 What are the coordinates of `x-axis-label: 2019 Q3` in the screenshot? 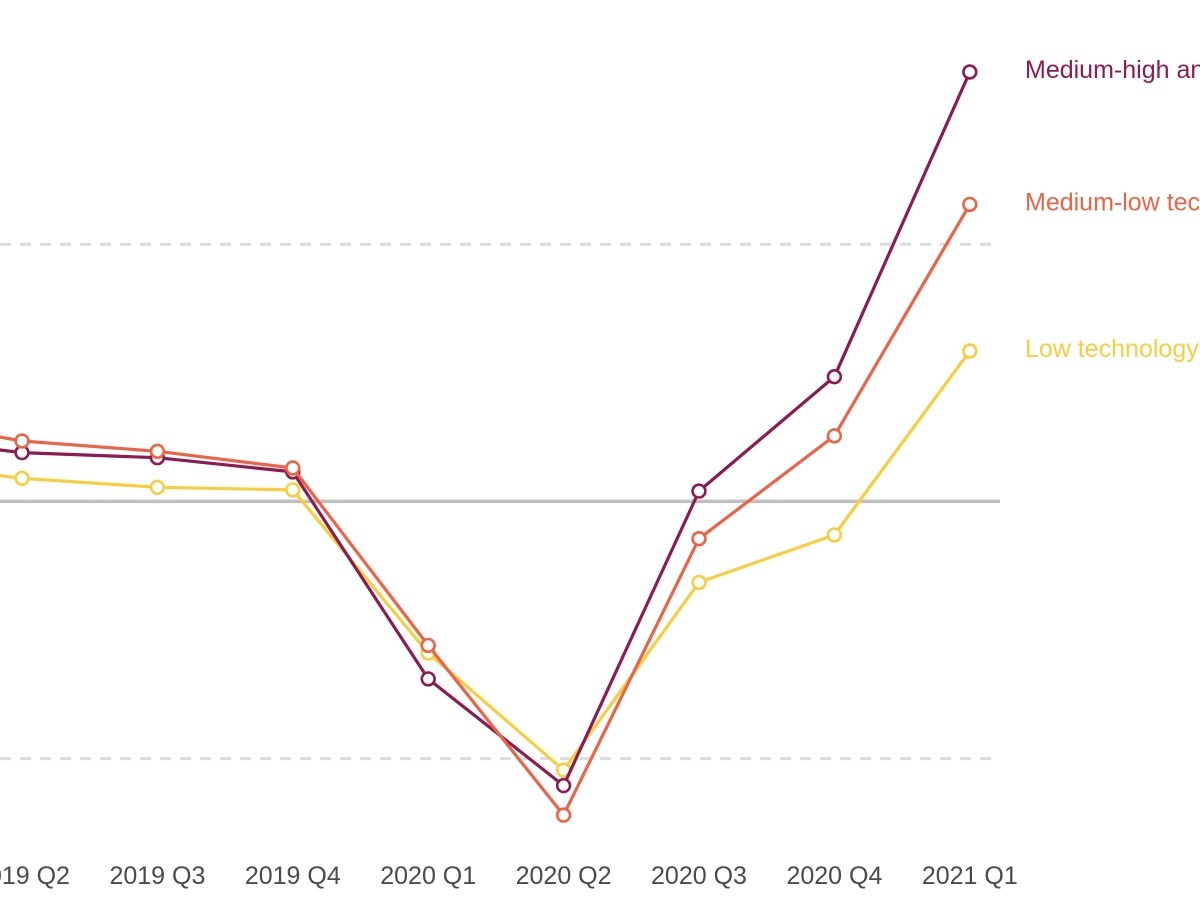 It's located at (157, 876).